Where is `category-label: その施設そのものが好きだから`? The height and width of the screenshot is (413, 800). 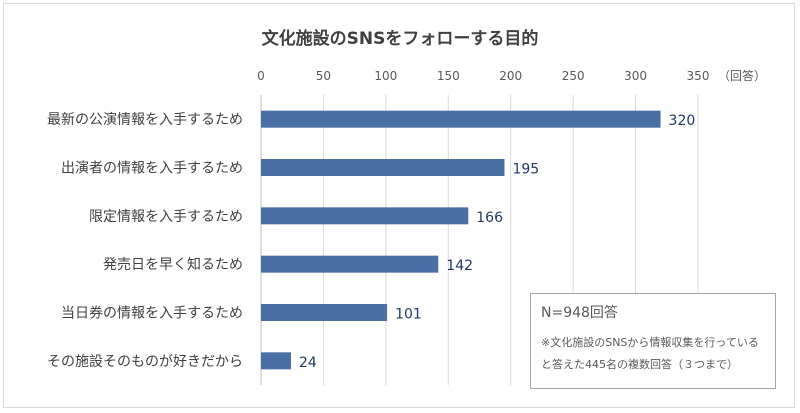
category-label: その施設そのものが好きだから is located at coordinates (145, 362).